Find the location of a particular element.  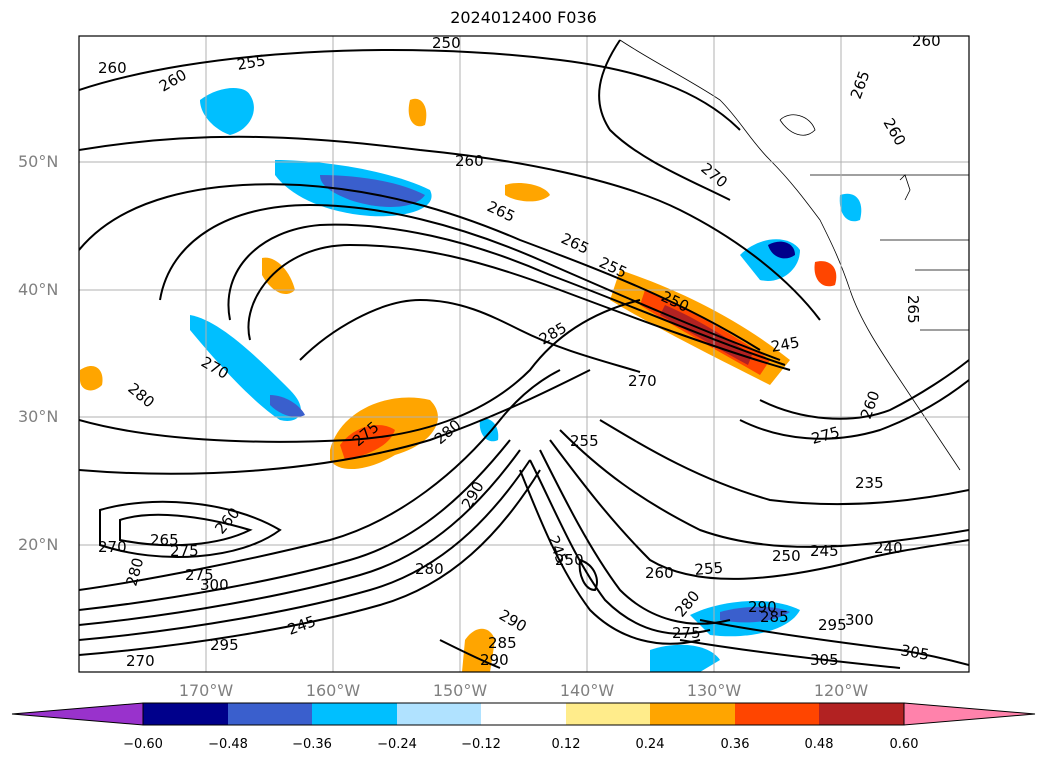

warm-anomaly-ne is located at coordinates (527, 192).